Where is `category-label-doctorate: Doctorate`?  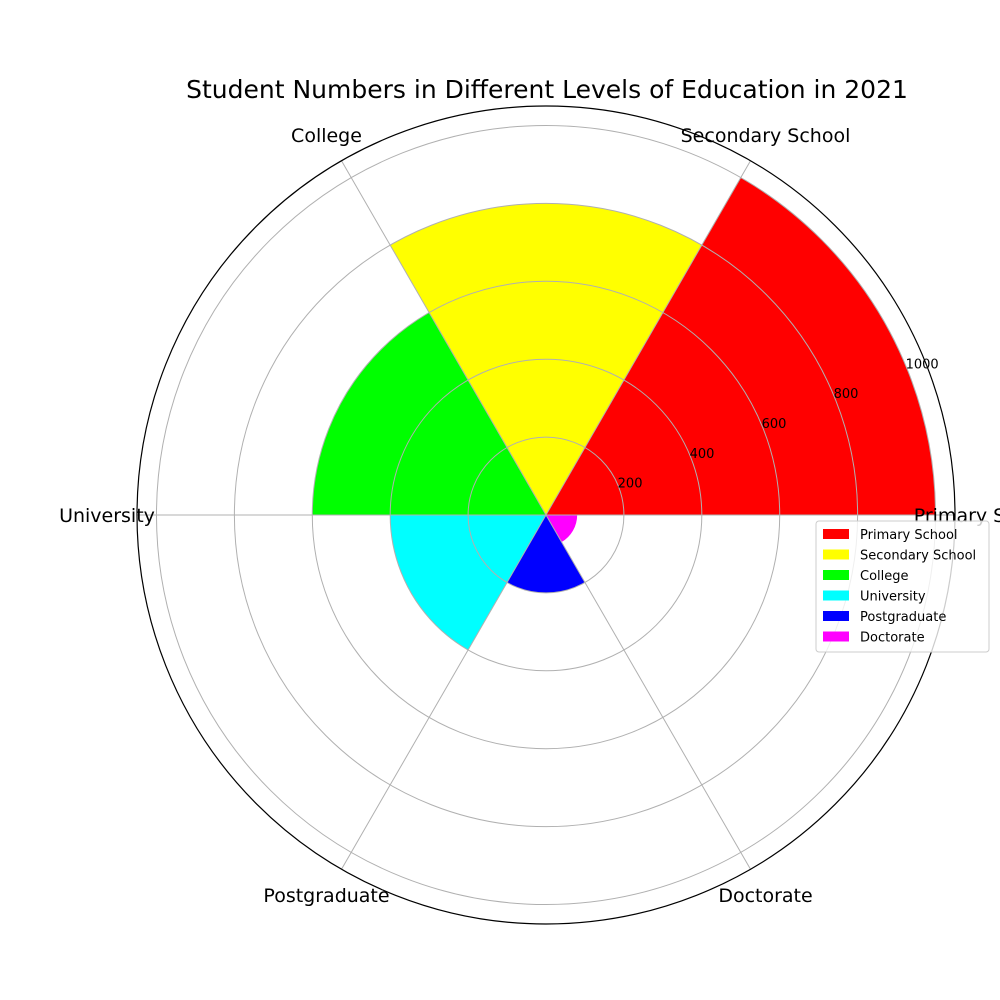
category-label-doctorate: Doctorate is located at coordinates (765, 896).